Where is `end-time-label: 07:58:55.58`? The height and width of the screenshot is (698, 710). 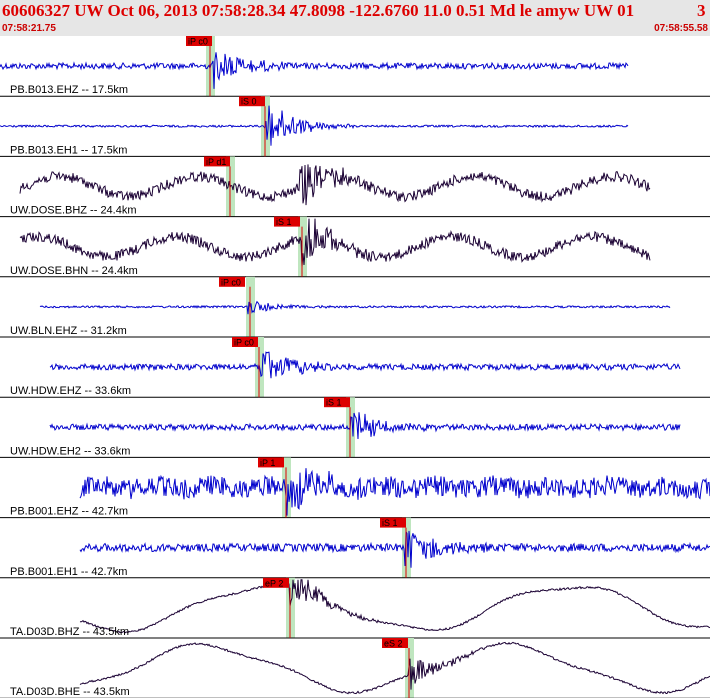 end-time-label: 07:58:55.58 is located at coordinates (681, 28).